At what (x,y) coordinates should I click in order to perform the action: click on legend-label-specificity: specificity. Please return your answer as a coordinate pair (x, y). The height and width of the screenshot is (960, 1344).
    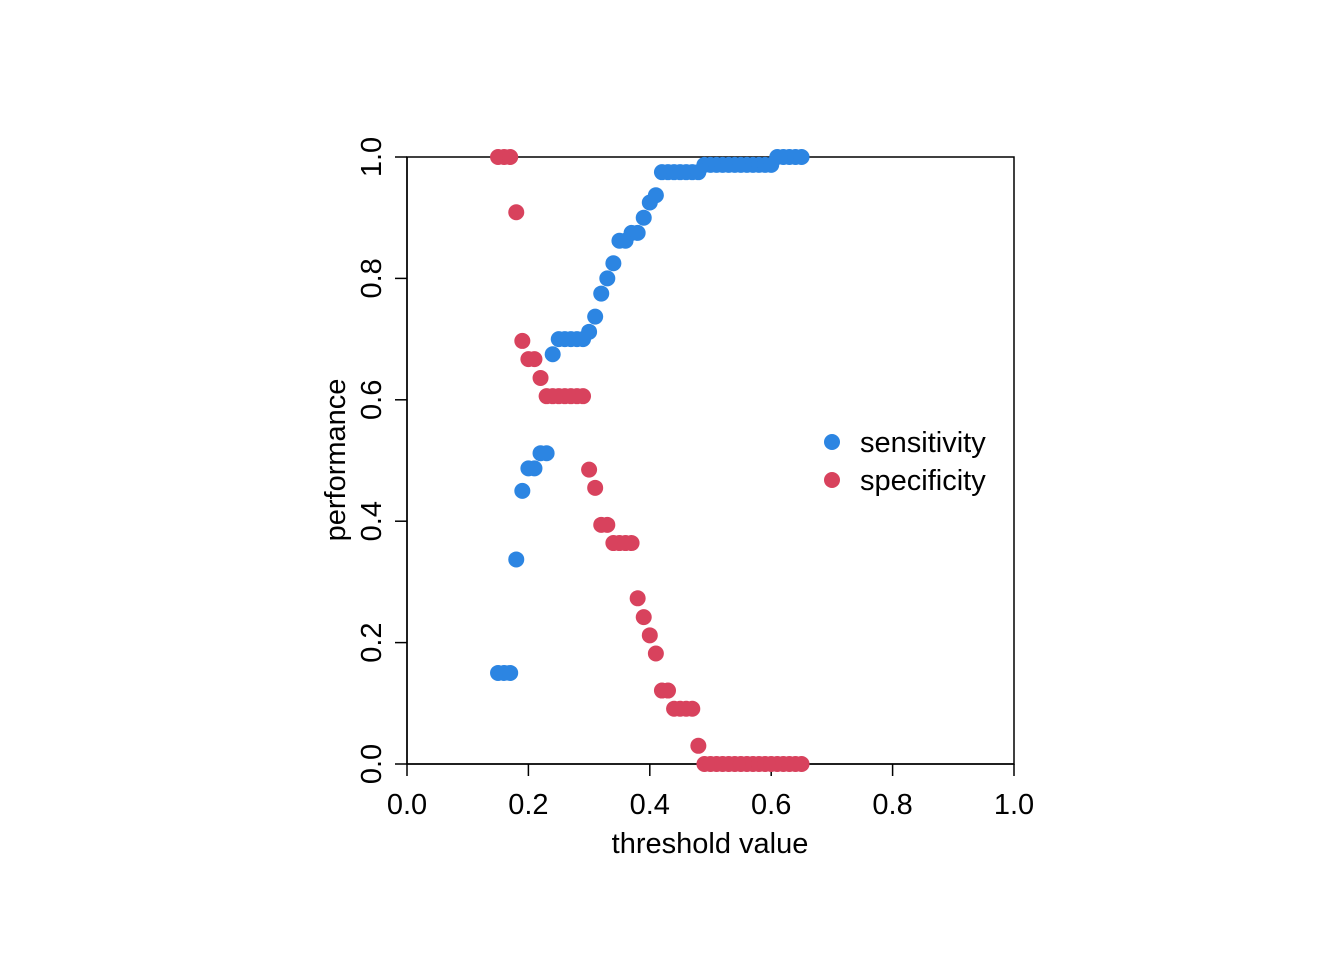
    Looking at the image, I should click on (923, 481).